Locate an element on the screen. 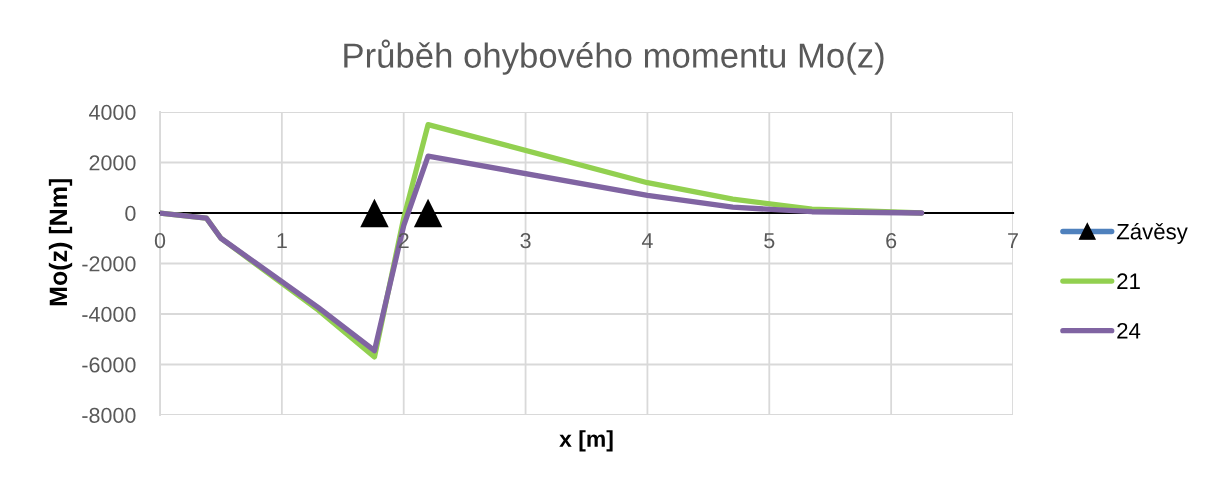 This screenshot has width=1207, height=477. y-tick-label: 0 is located at coordinates (130, 213).